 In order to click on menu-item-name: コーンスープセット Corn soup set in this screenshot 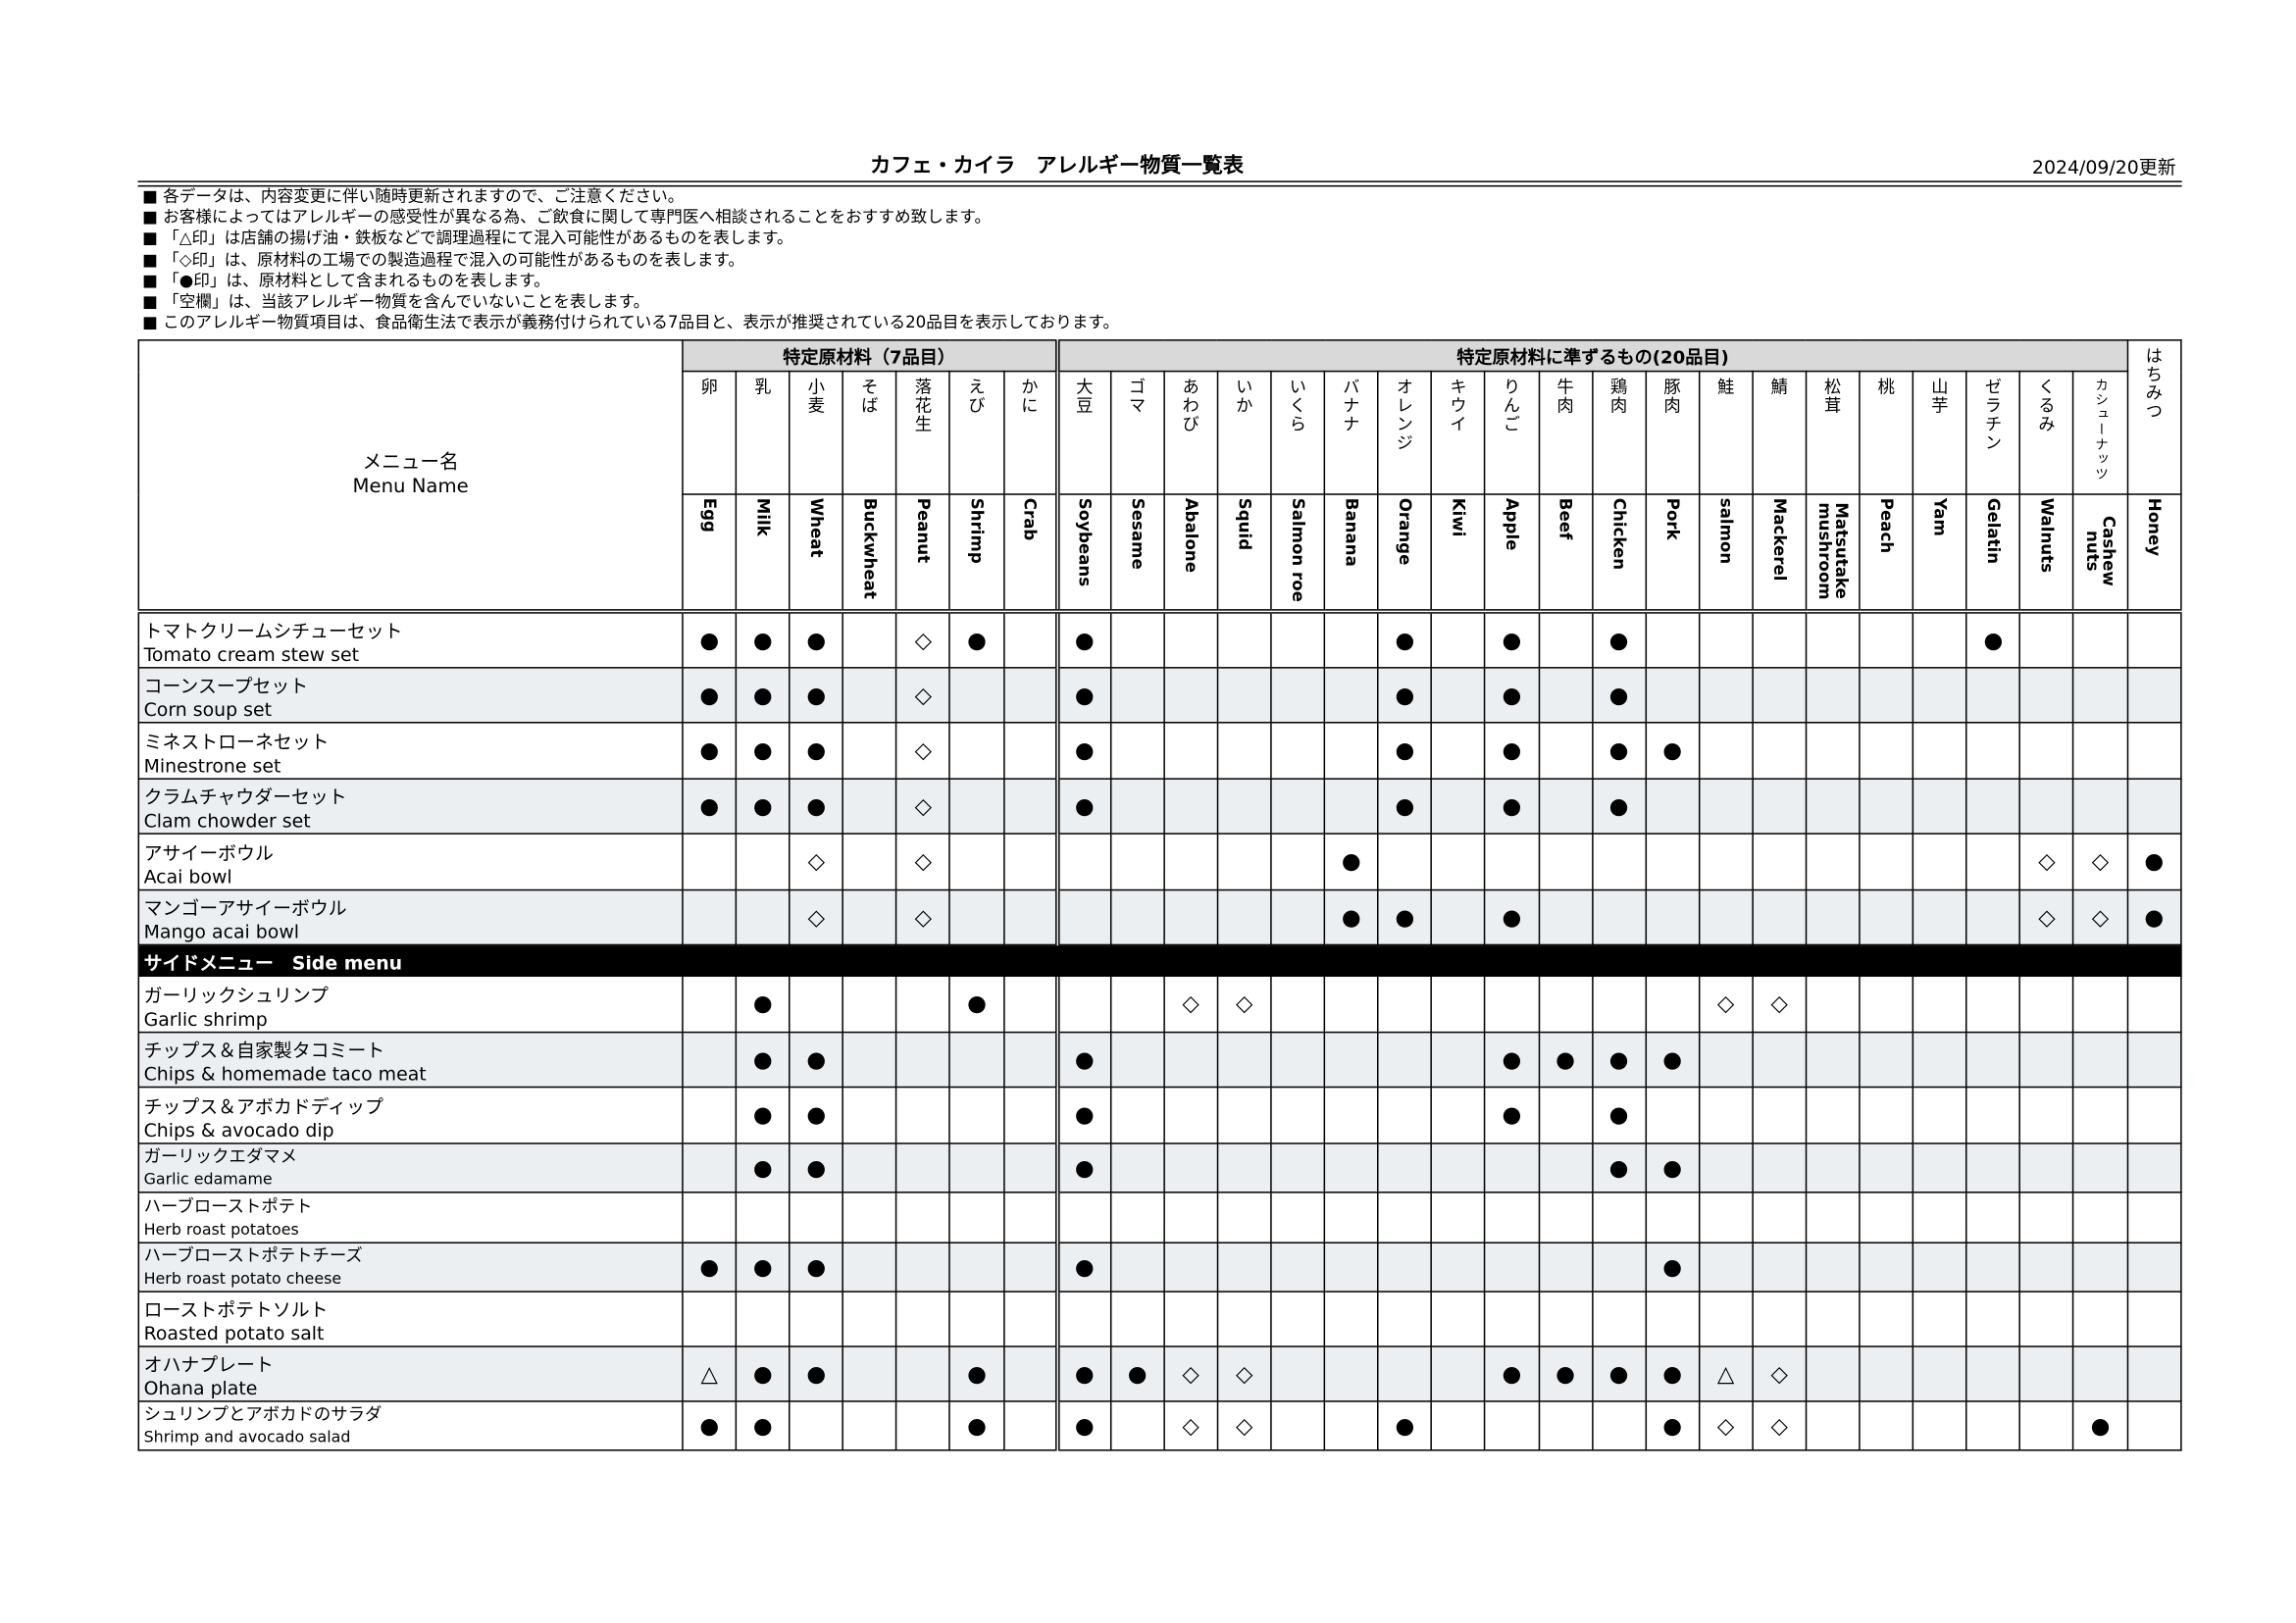, I will do `click(410, 695)`.